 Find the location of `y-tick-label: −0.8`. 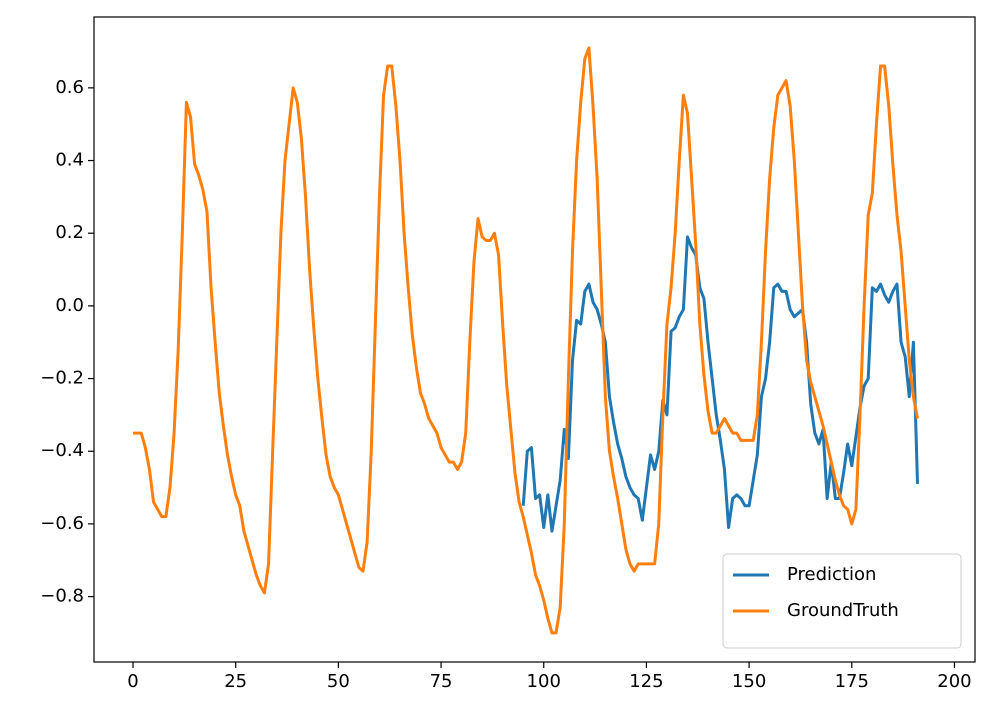

y-tick-label: −0.8 is located at coordinates (62, 596).